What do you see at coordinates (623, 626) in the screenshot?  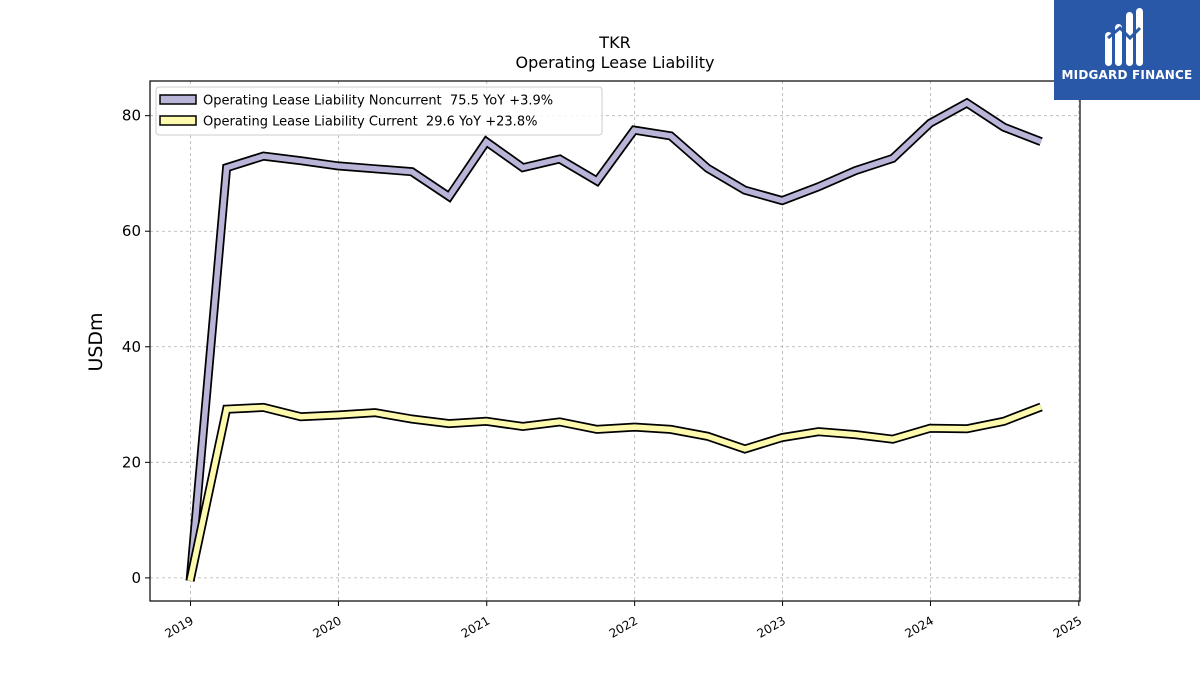 I see `x-tick-label: 2022` at bounding box center [623, 626].